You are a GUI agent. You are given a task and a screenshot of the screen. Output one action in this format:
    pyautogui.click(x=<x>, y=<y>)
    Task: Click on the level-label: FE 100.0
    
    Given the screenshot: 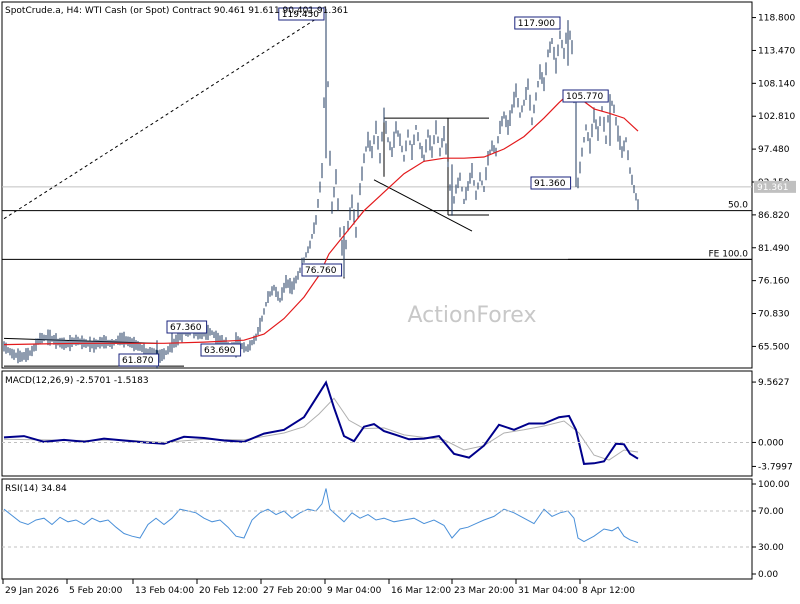 What is the action you would take?
    pyautogui.click(x=729, y=254)
    